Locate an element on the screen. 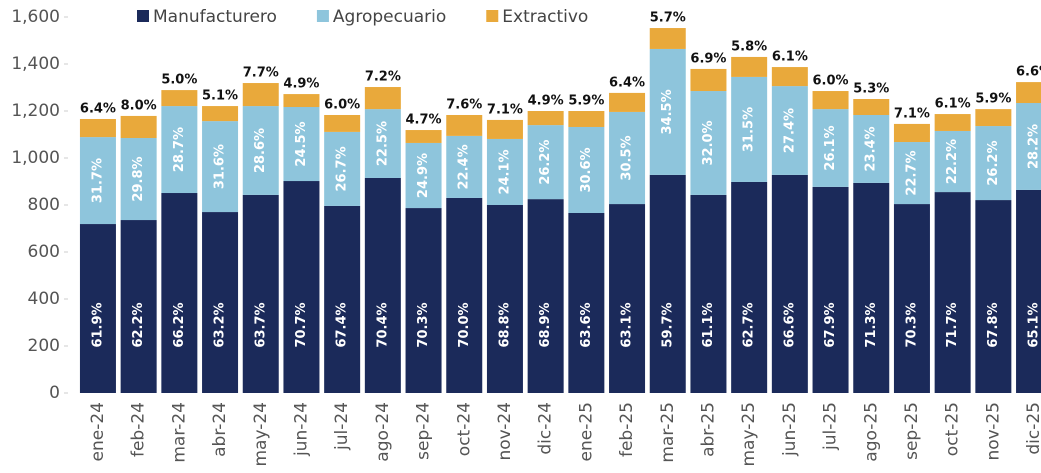 The image size is (1041, 473). data-label: 31.5% is located at coordinates (749, 129).